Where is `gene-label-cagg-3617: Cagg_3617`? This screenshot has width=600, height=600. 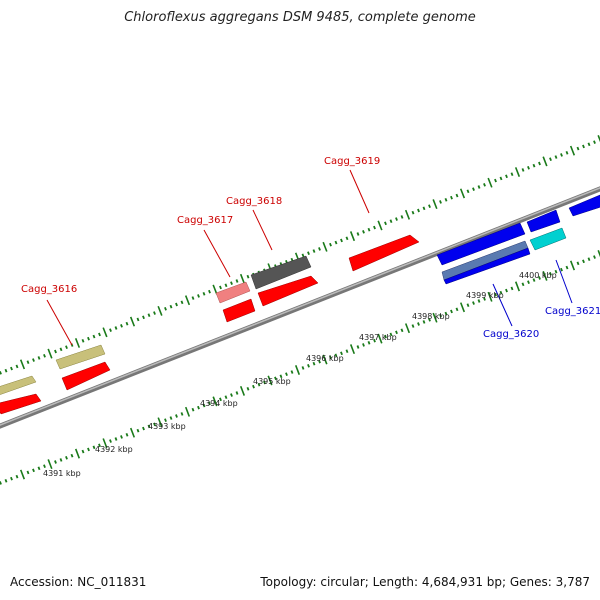 gene-label-cagg-3617: Cagg_3617 is located at coordinates (205, 220).